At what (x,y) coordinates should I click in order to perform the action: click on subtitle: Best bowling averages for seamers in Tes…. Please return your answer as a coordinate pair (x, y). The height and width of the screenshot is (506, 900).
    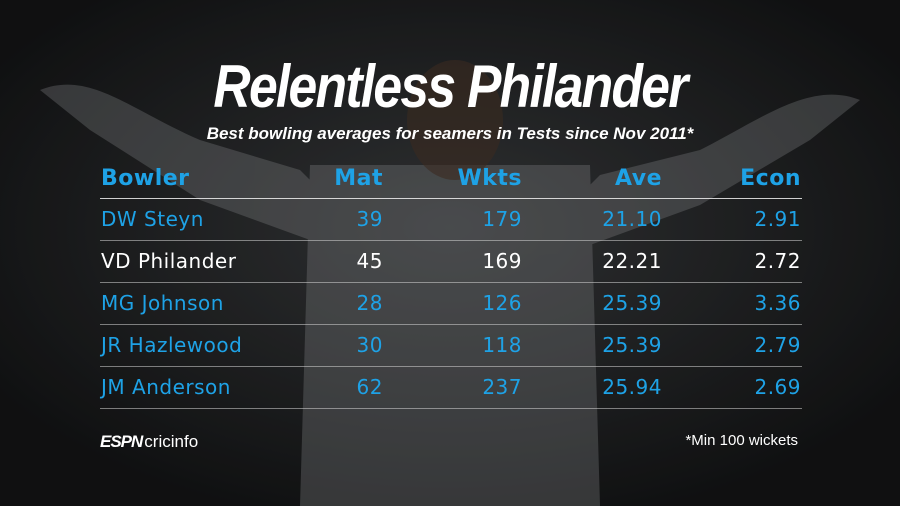
    Looking at the image, I should click on (450, 133).